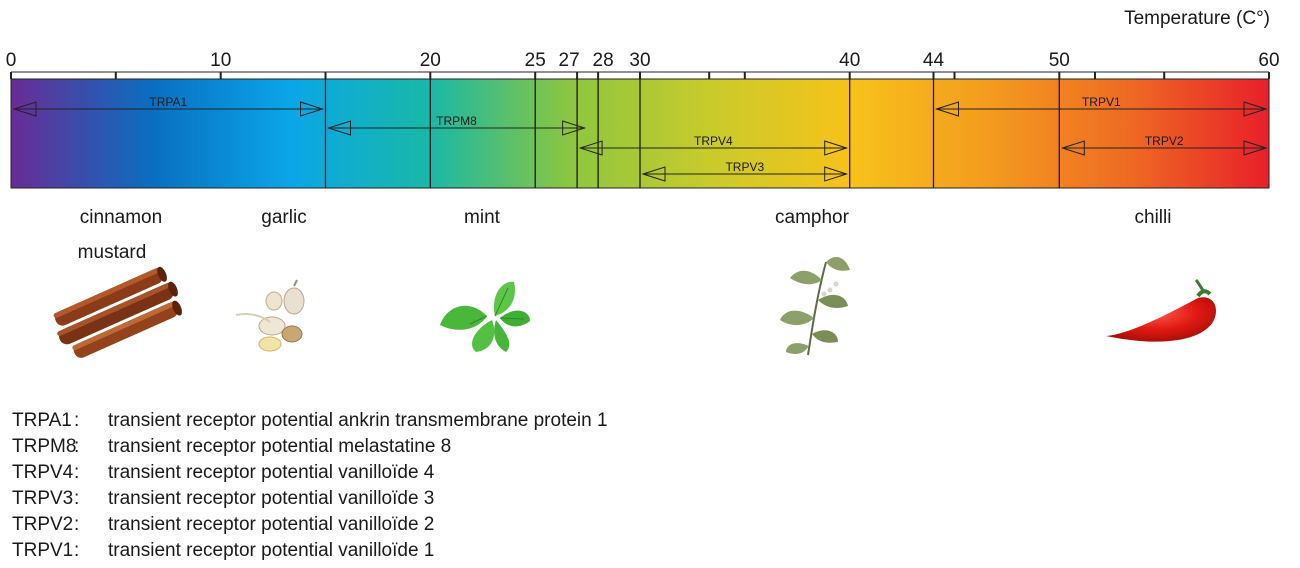  Describe the element at coordinates (815, 306) in the screenshot. I see `camphor-icon` at that location.